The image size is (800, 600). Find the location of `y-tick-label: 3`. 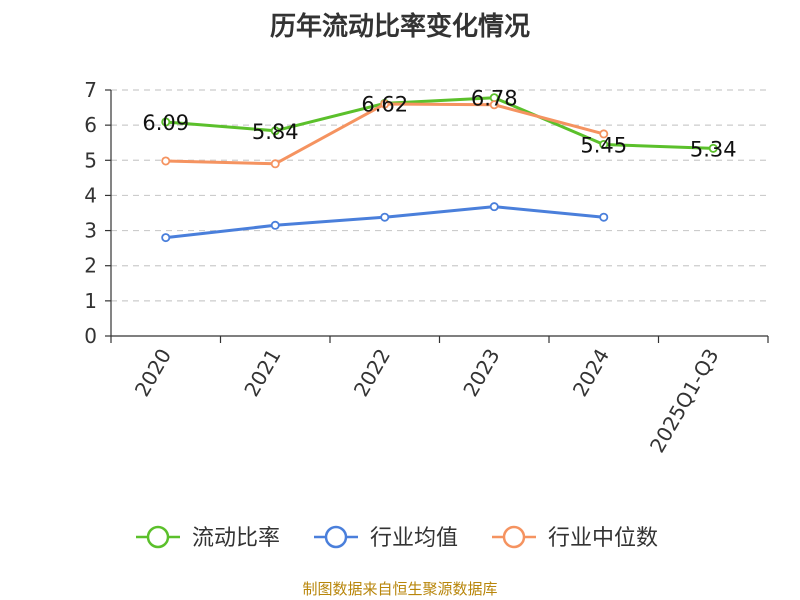

y-tick-label: 3 is located at coordinates (90, 231).